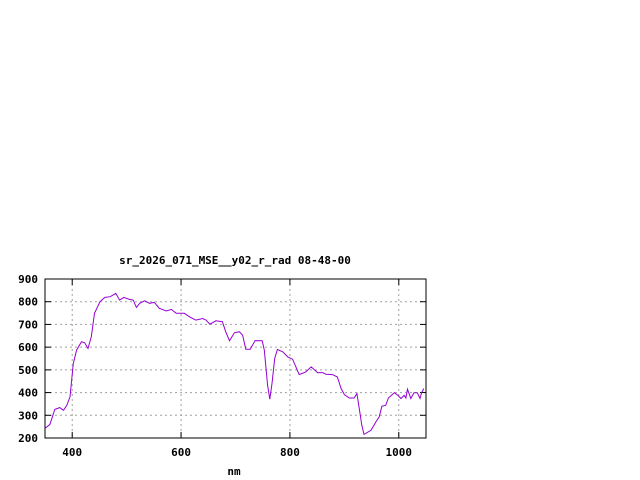 The height and width of the screenshot is (480, 640). I want to click on y-tick-label: 400, so click(28, 393).